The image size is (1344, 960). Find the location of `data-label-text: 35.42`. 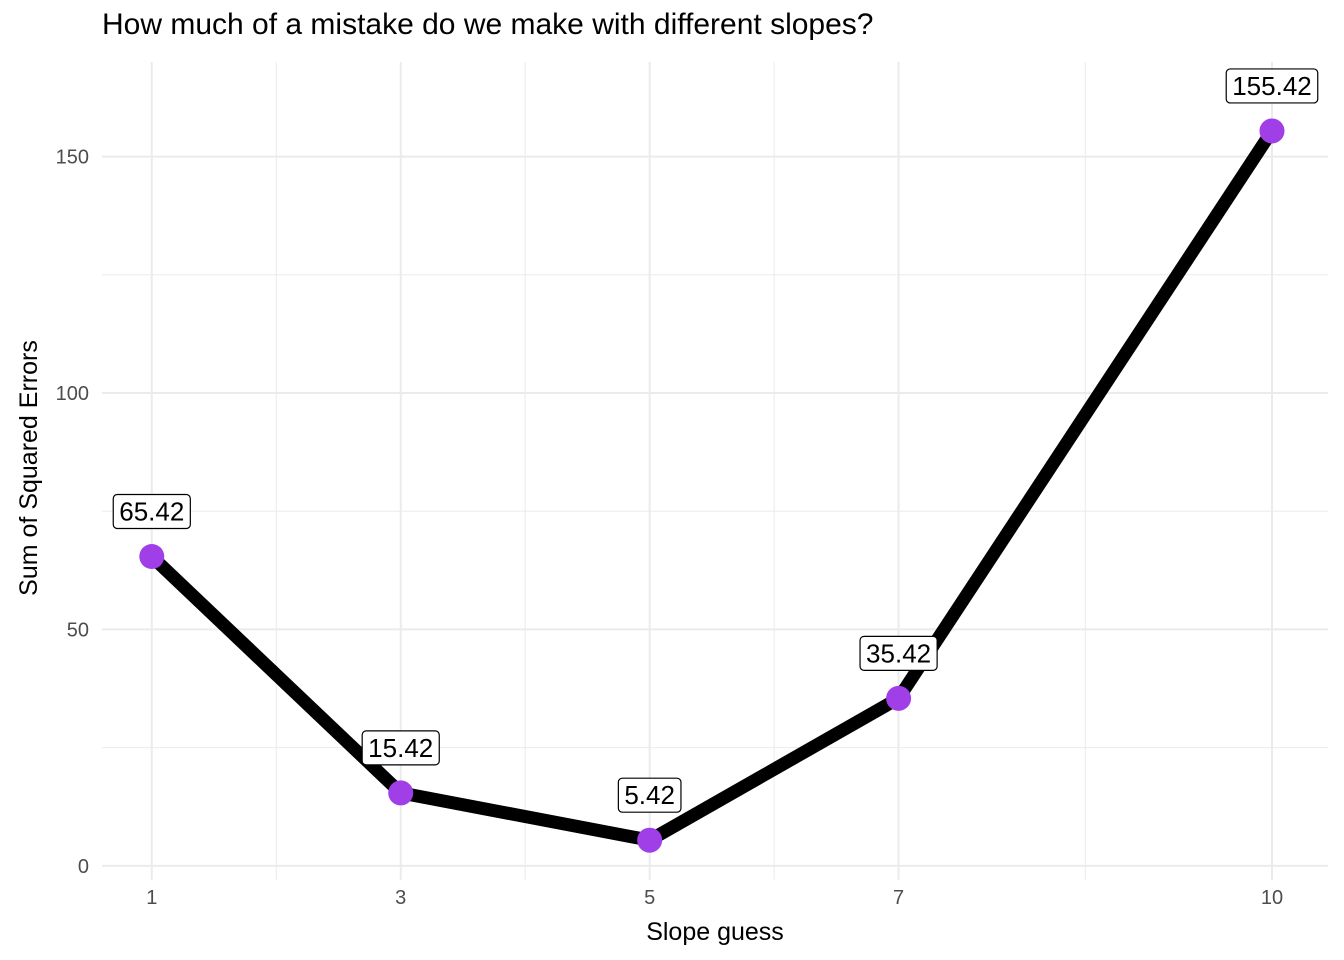

data-label-text: 35.42 is located at coordinates (898, 653).